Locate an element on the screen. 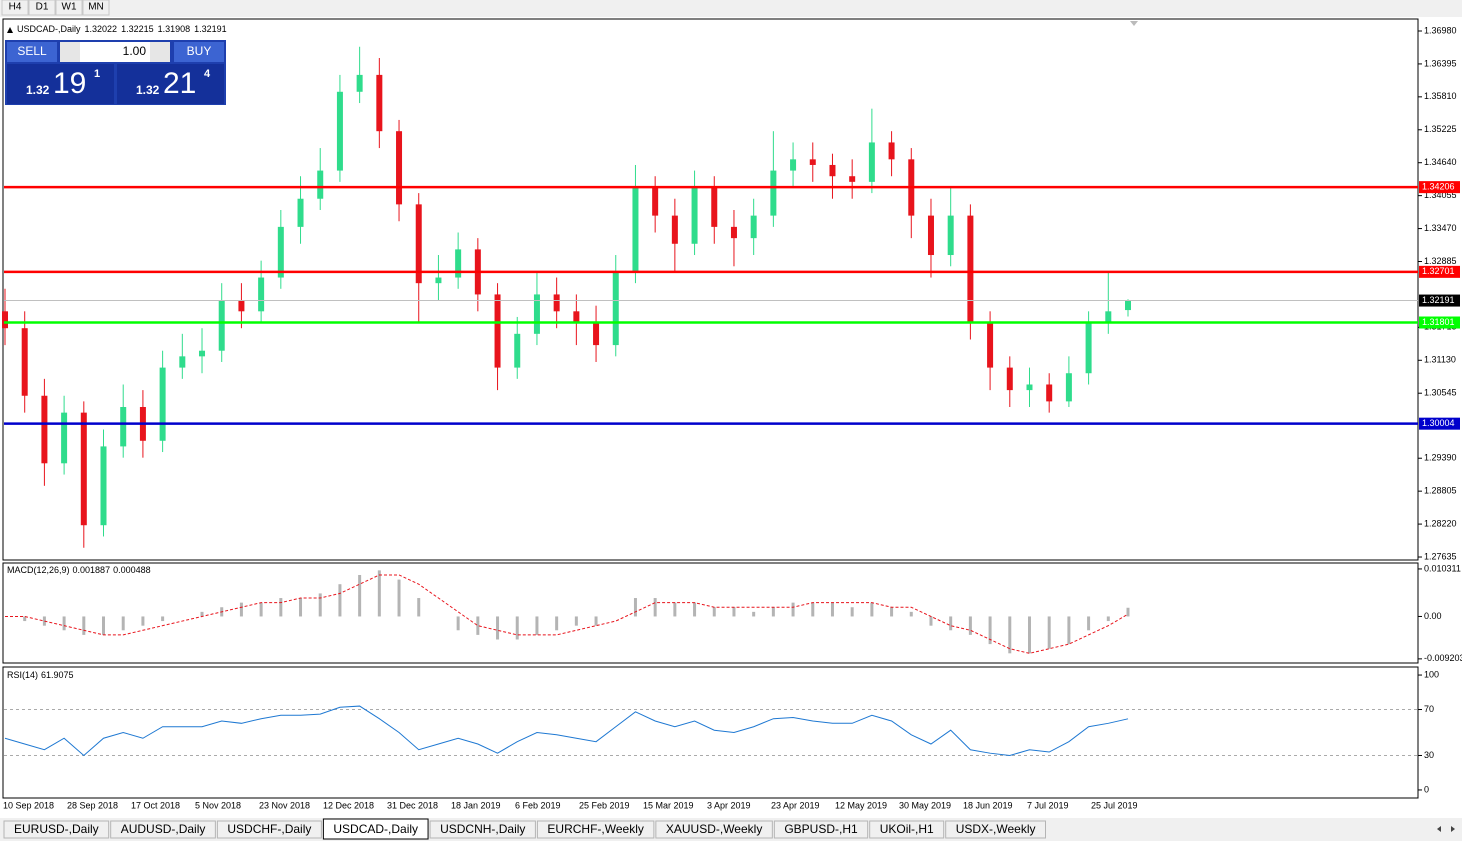 This screenshot has height=841, width=1462. symbol-tab-label: USDCHF-,Daily is located at coordinates (269, 829).